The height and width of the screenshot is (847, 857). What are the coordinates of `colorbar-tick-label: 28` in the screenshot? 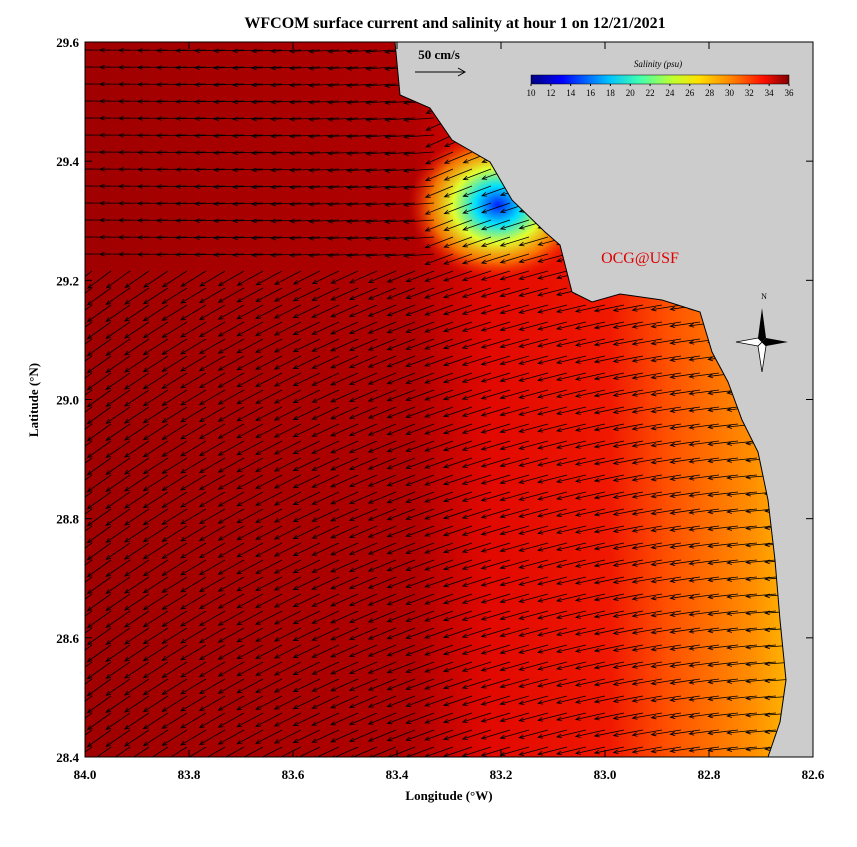 It's located at (710, 93).